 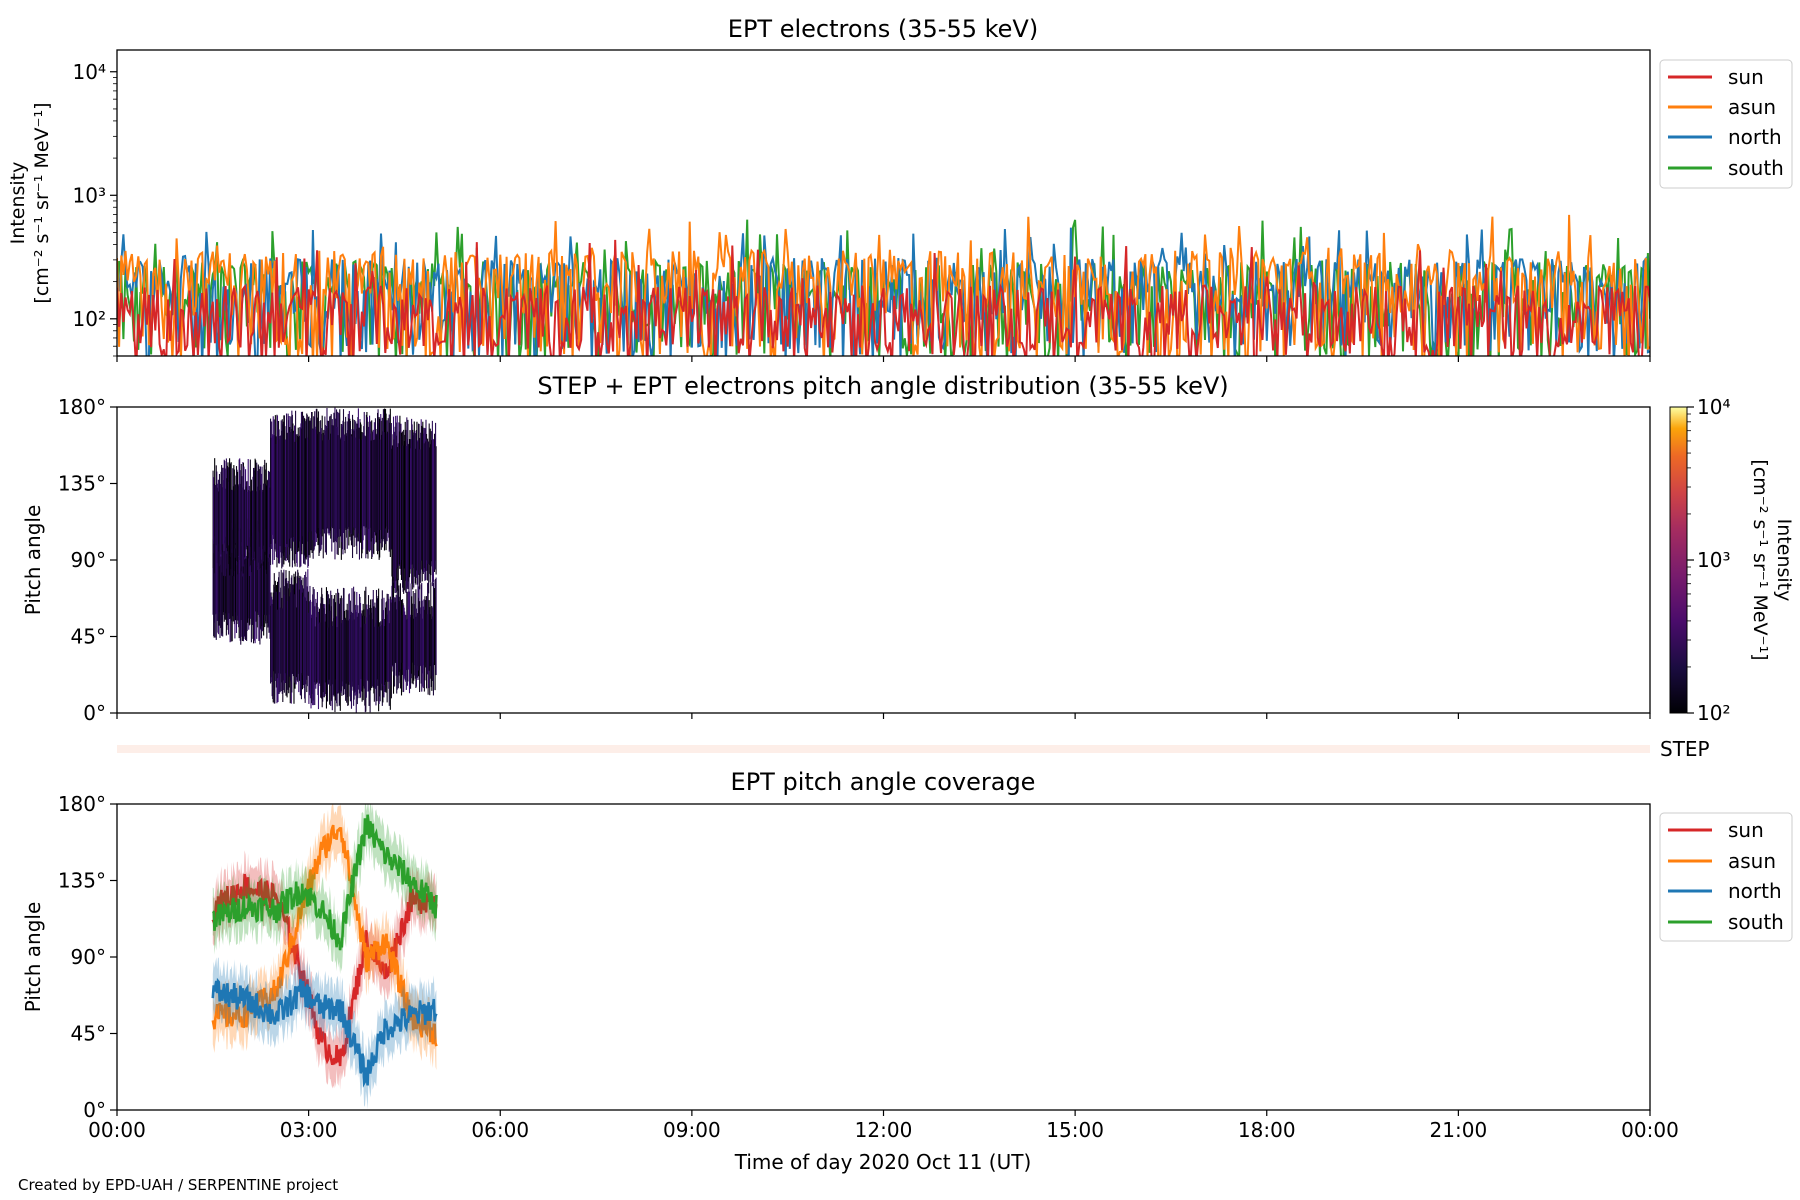 I want to click on panel3-legend: sun asun north south, so click(x=1726, y=877).